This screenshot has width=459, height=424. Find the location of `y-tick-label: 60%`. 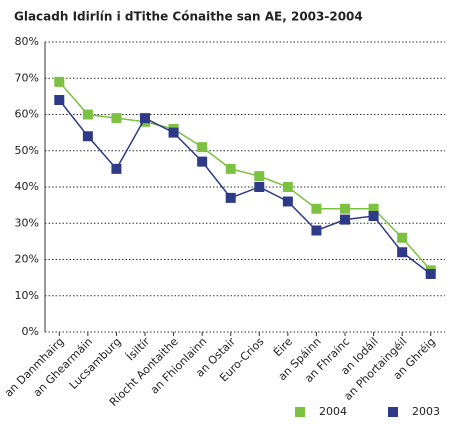

y-tick-label: 60% is located at coordinates (27, 114).